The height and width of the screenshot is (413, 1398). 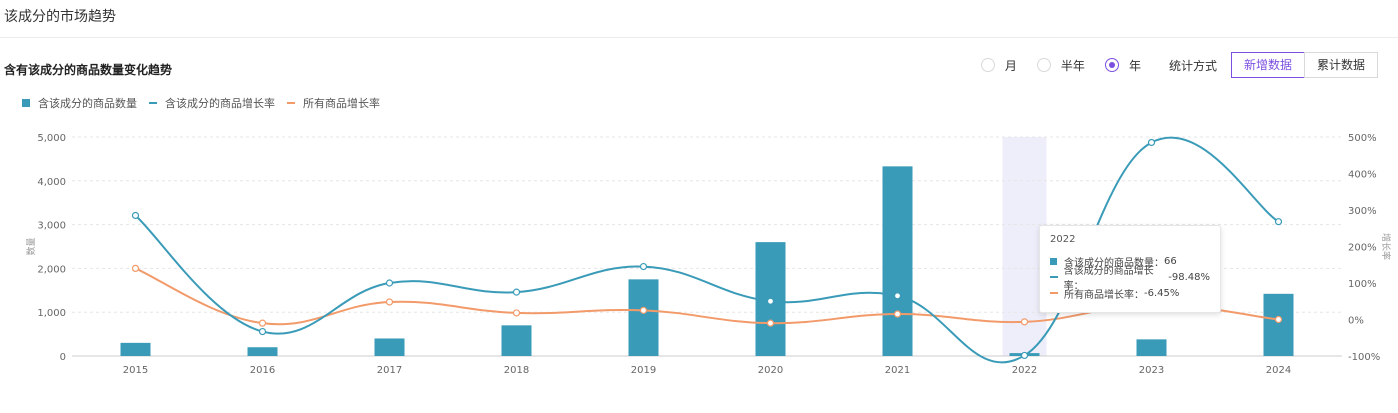 I want to click on y-right-tick-label: 100%, so click(x=1362, y=284).